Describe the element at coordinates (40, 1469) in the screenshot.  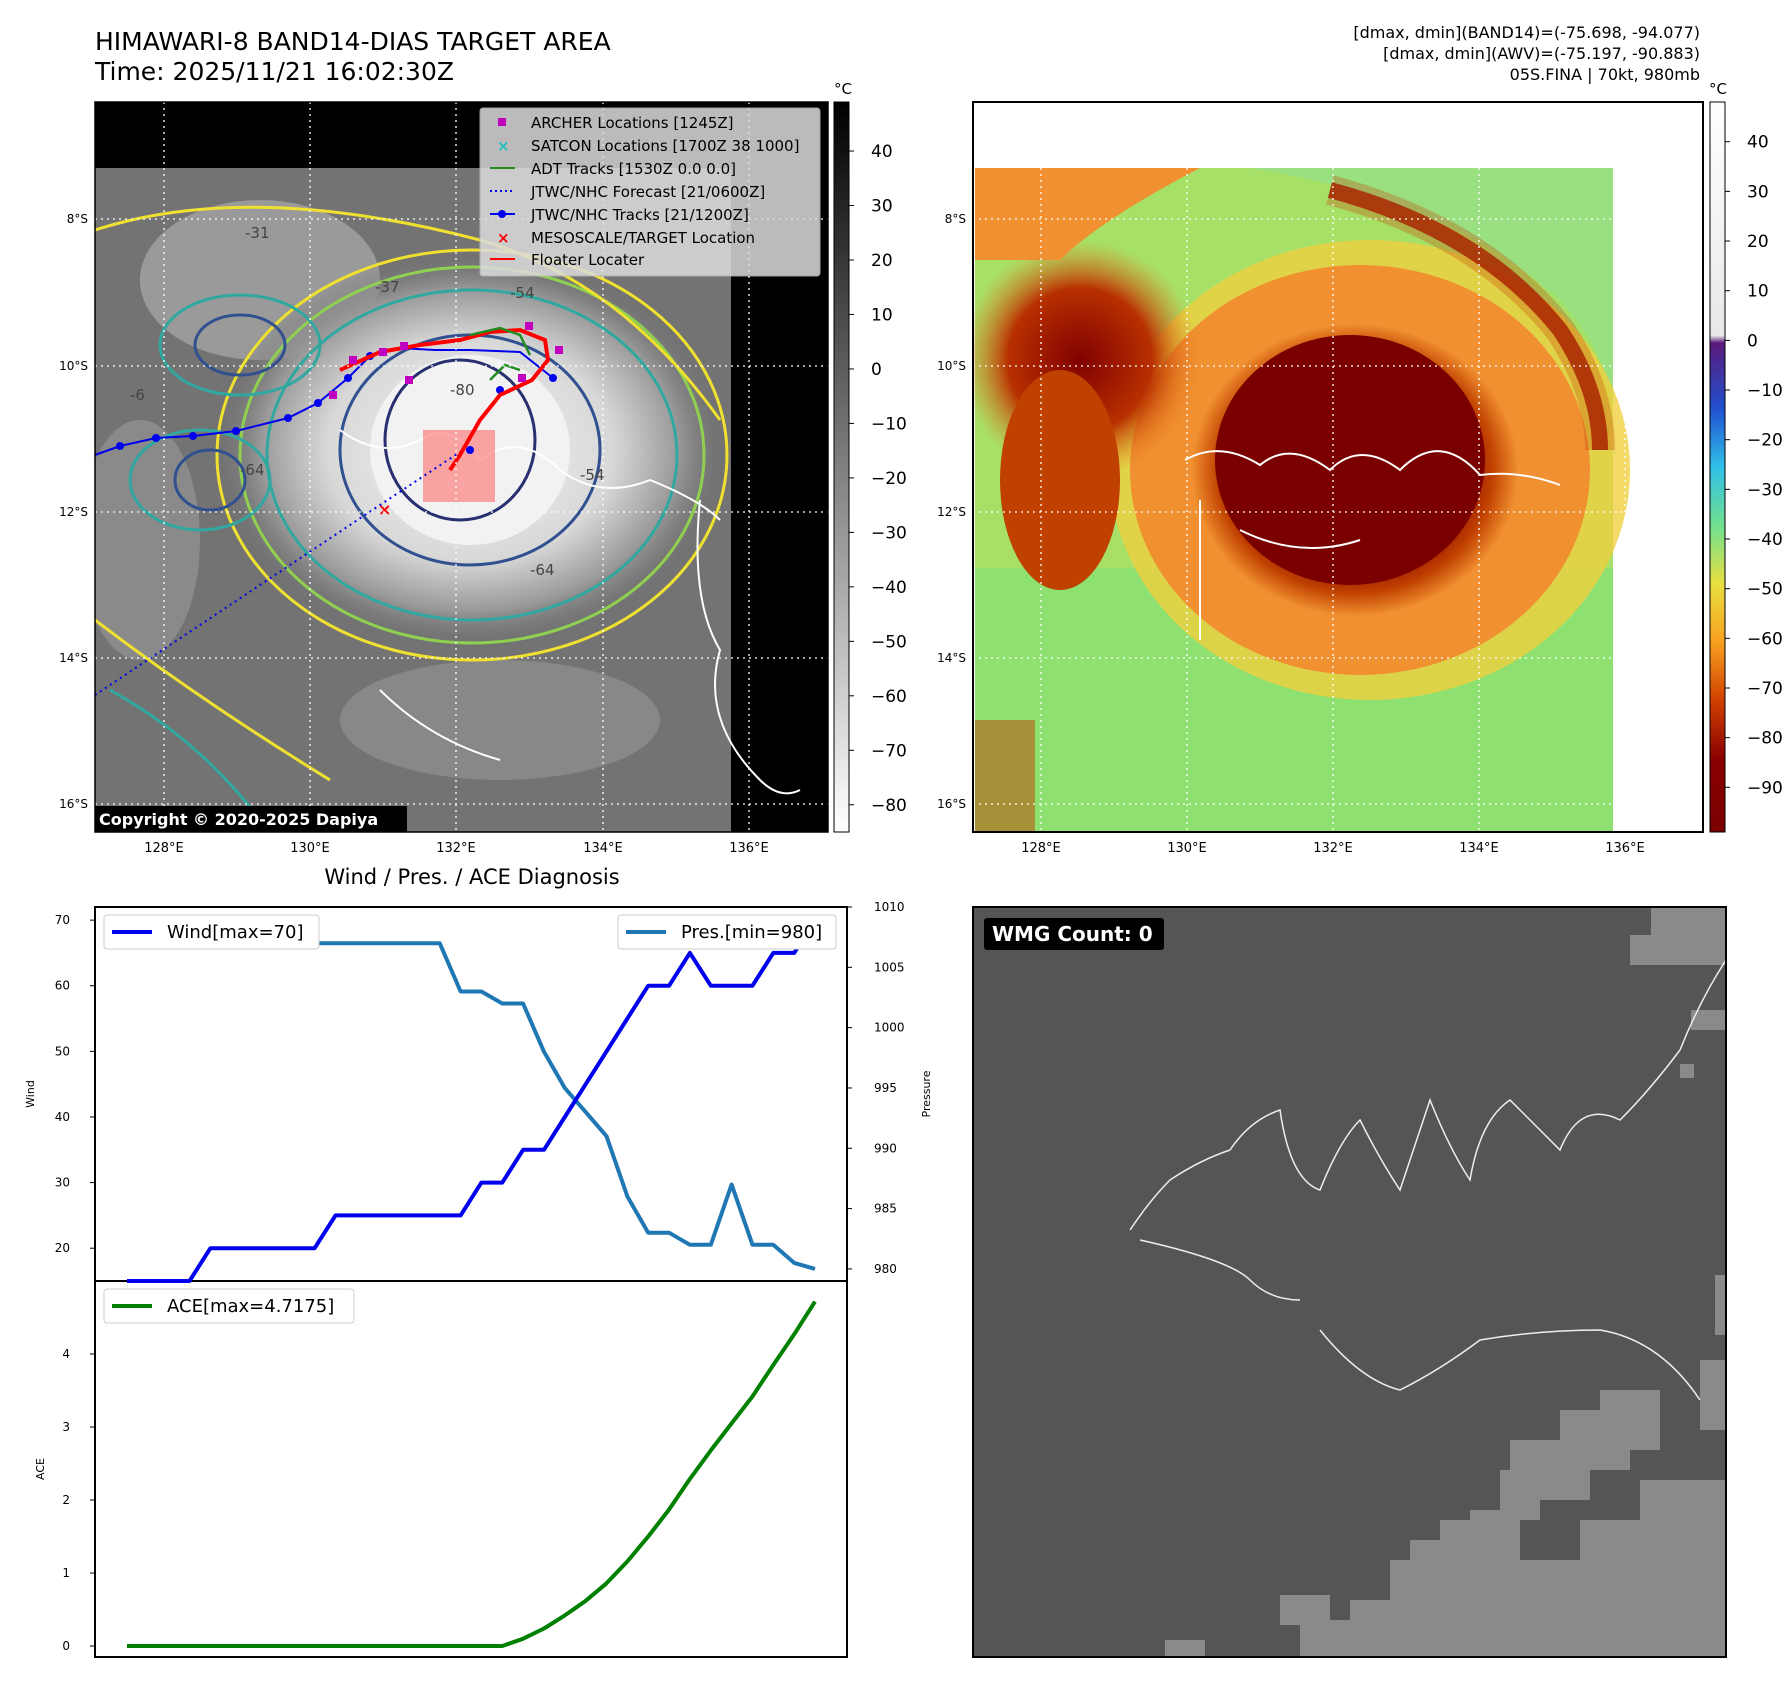
I see `ace-axis-label: ACE` at that location.